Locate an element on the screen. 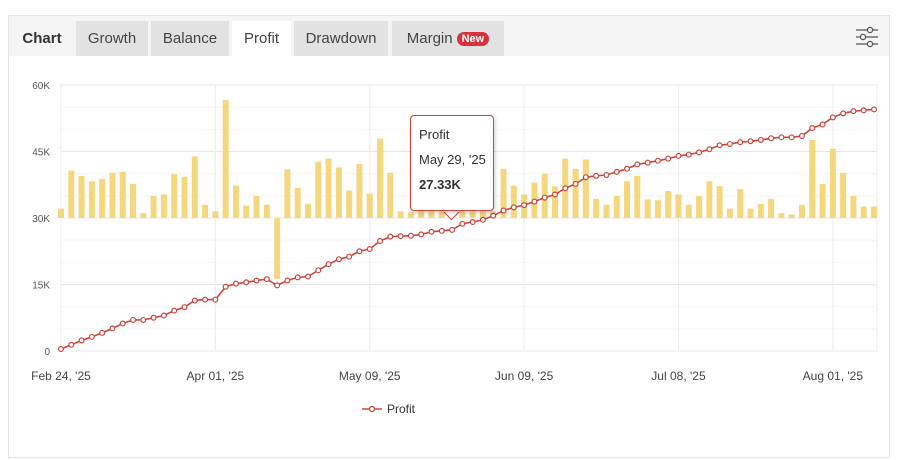 The width and height of the screenshot is (903, 460). tab-growth: Growth is located at coordinates (112, 38).